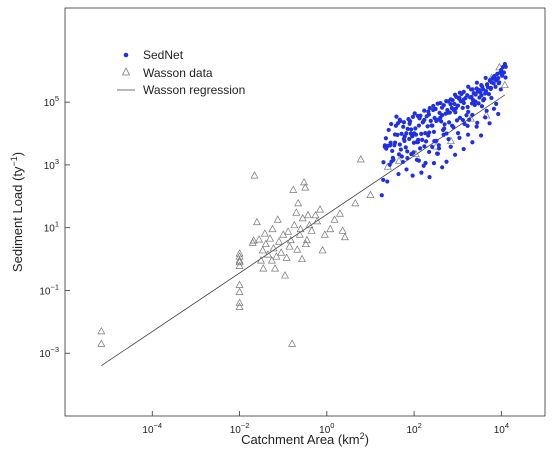  Describe the element at coordinates (49, 352) in the screenshot. I see `y-tick-label: 10⁻³` at that location.